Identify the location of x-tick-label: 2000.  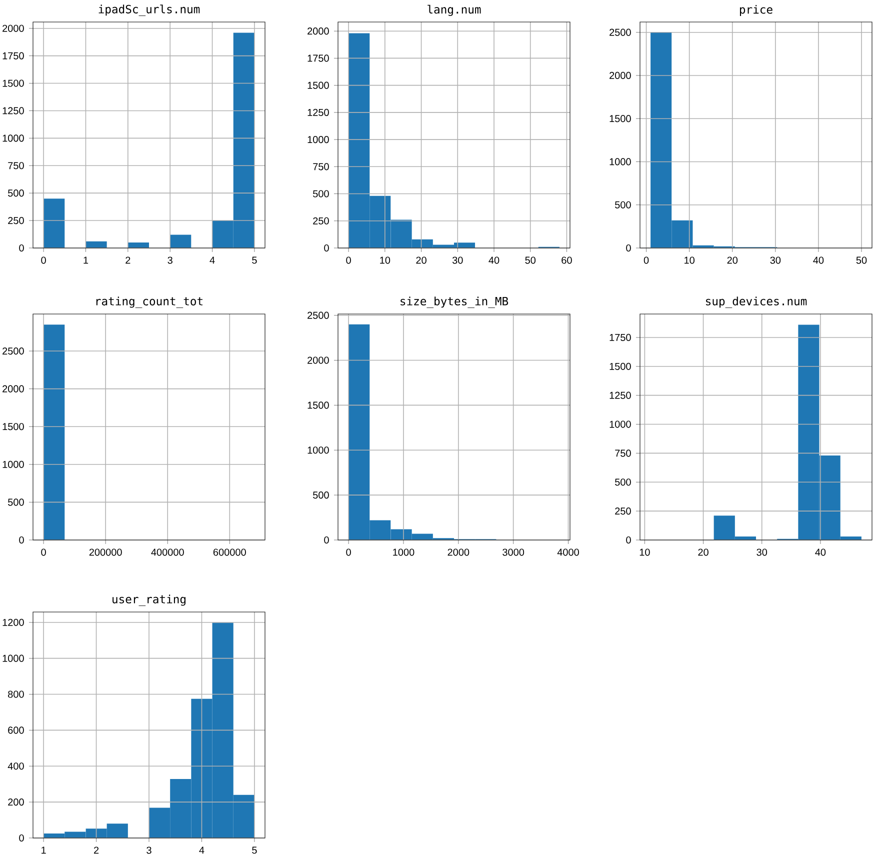
(459, 552).